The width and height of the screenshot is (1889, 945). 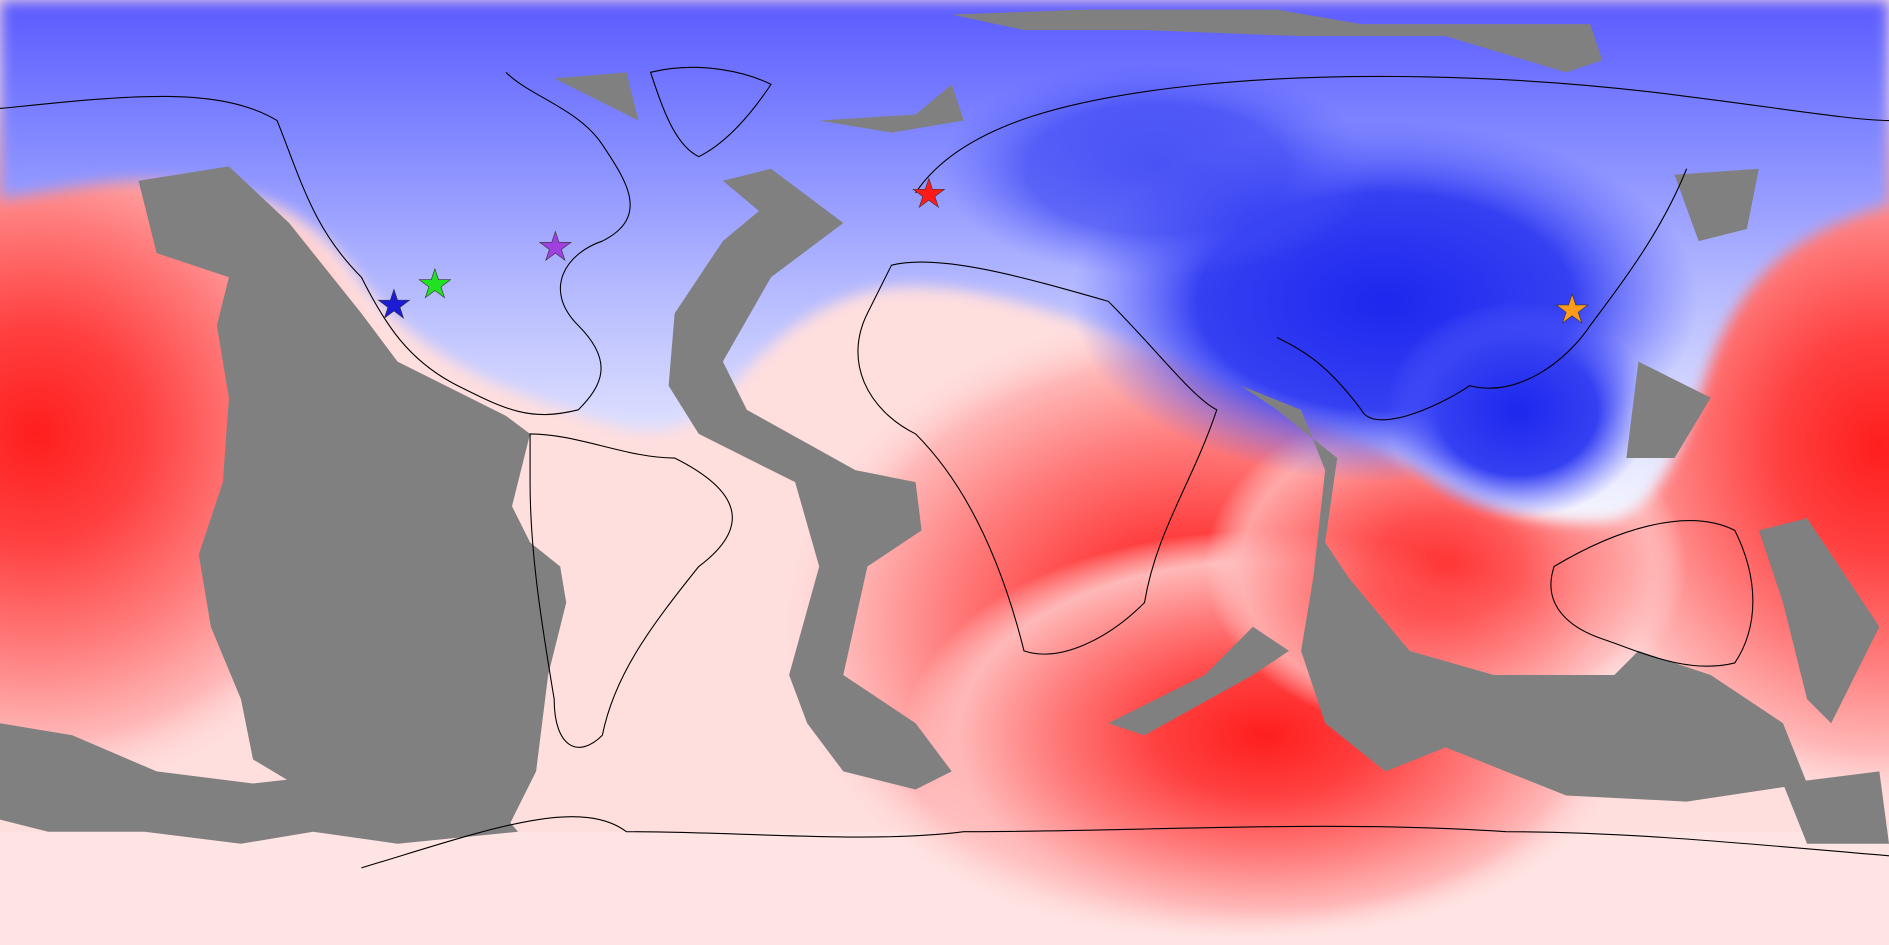 I want to click on site-star-orange, so click(x=1572, y=308).